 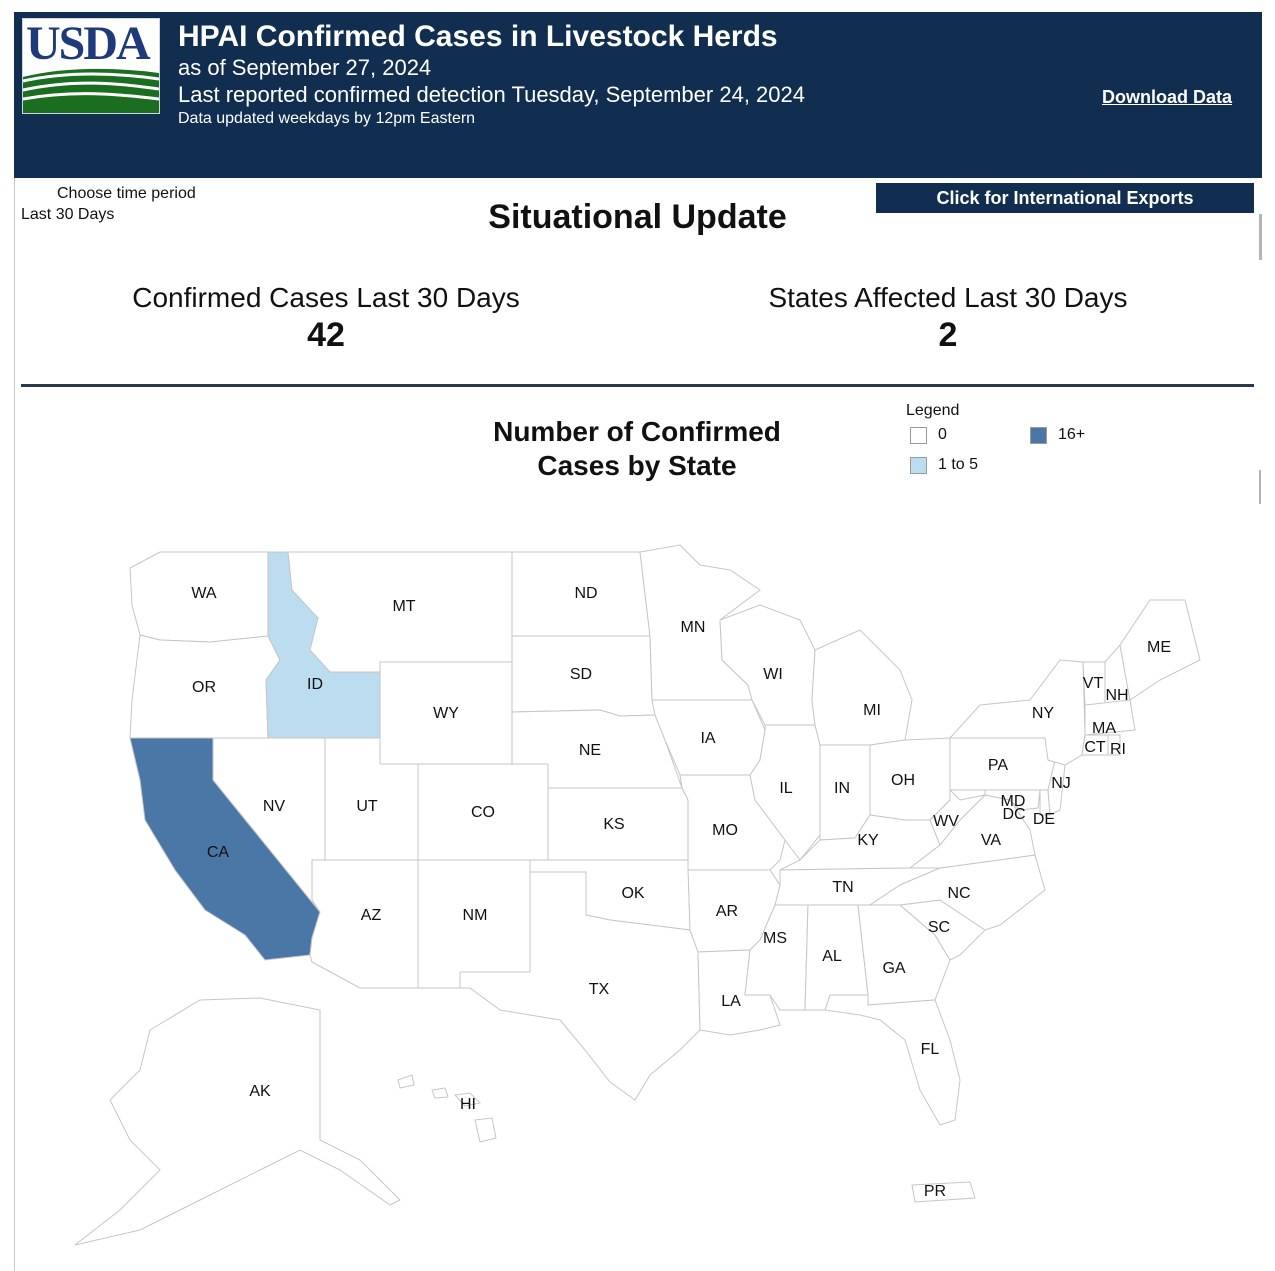 I want to click on state-label-pr: PR, so click(x=935, y=1191).